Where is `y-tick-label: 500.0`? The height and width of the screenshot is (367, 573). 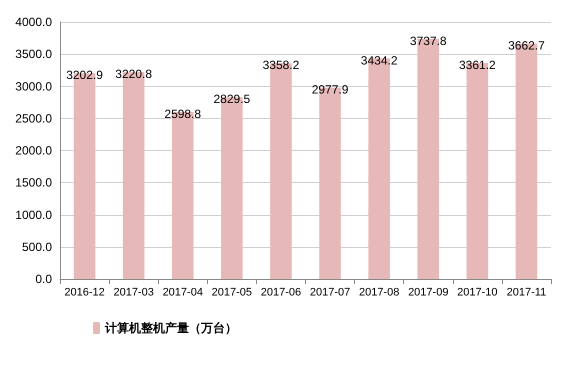 y-tick-label: 500.0 is located at coordinates (37, 247).